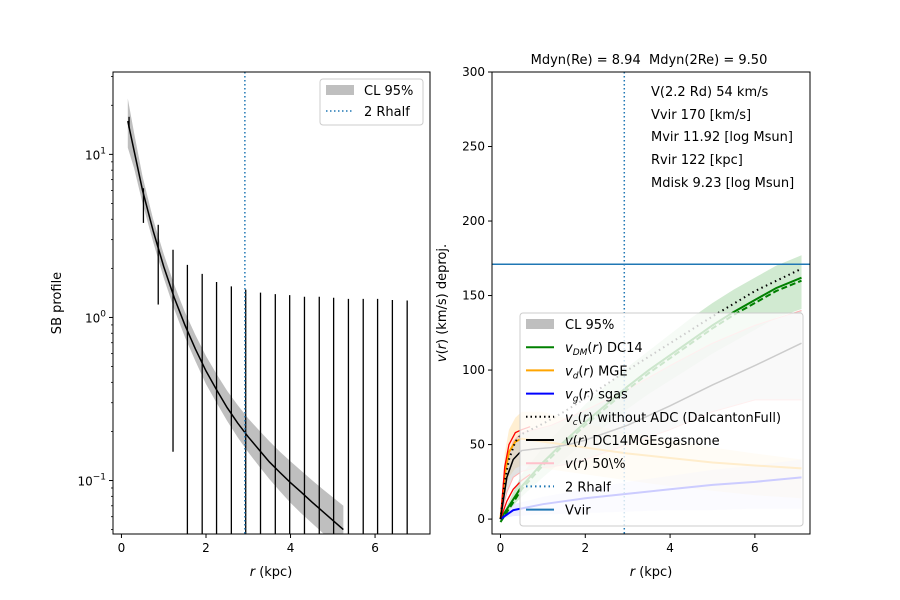  Describe the element at coordinates (642, 441) in the screenshot. I see `legend-entry-label: v(r) DC14MGEsgasnone` at that location.